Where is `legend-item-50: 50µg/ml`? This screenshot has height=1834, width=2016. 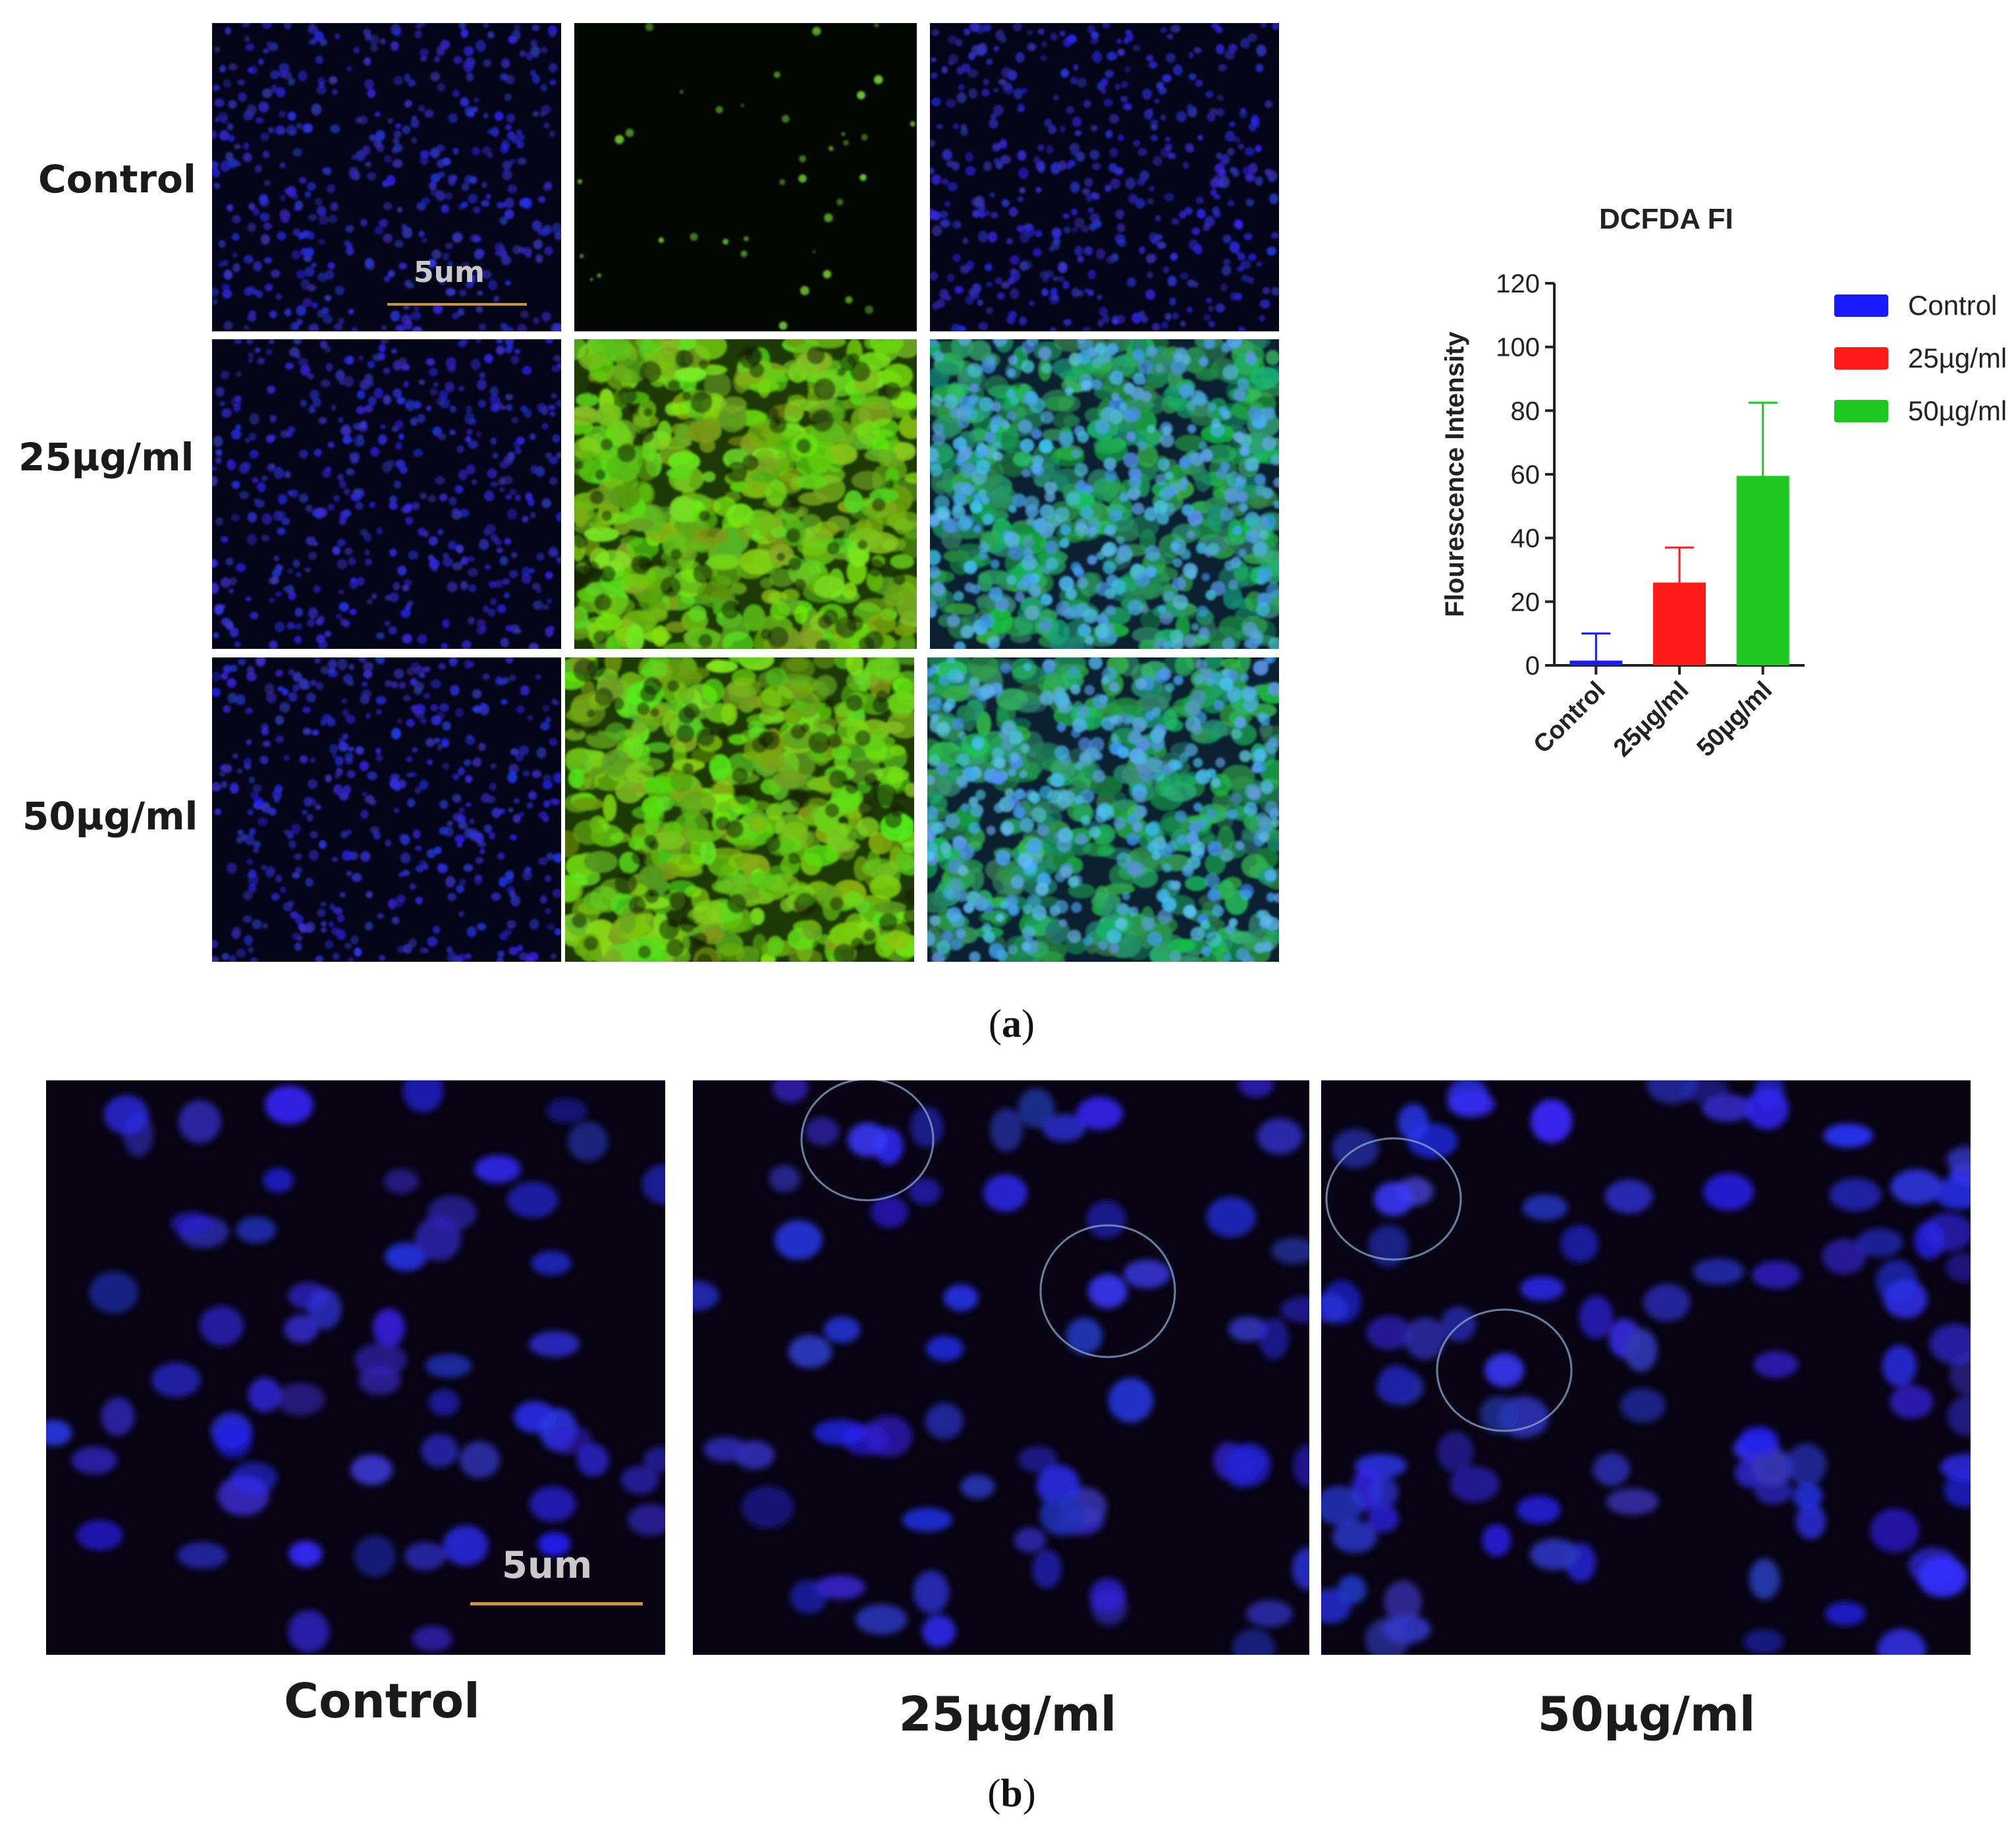
legend-item-50: 50µg/ml is located at coordinates (1921, 411).